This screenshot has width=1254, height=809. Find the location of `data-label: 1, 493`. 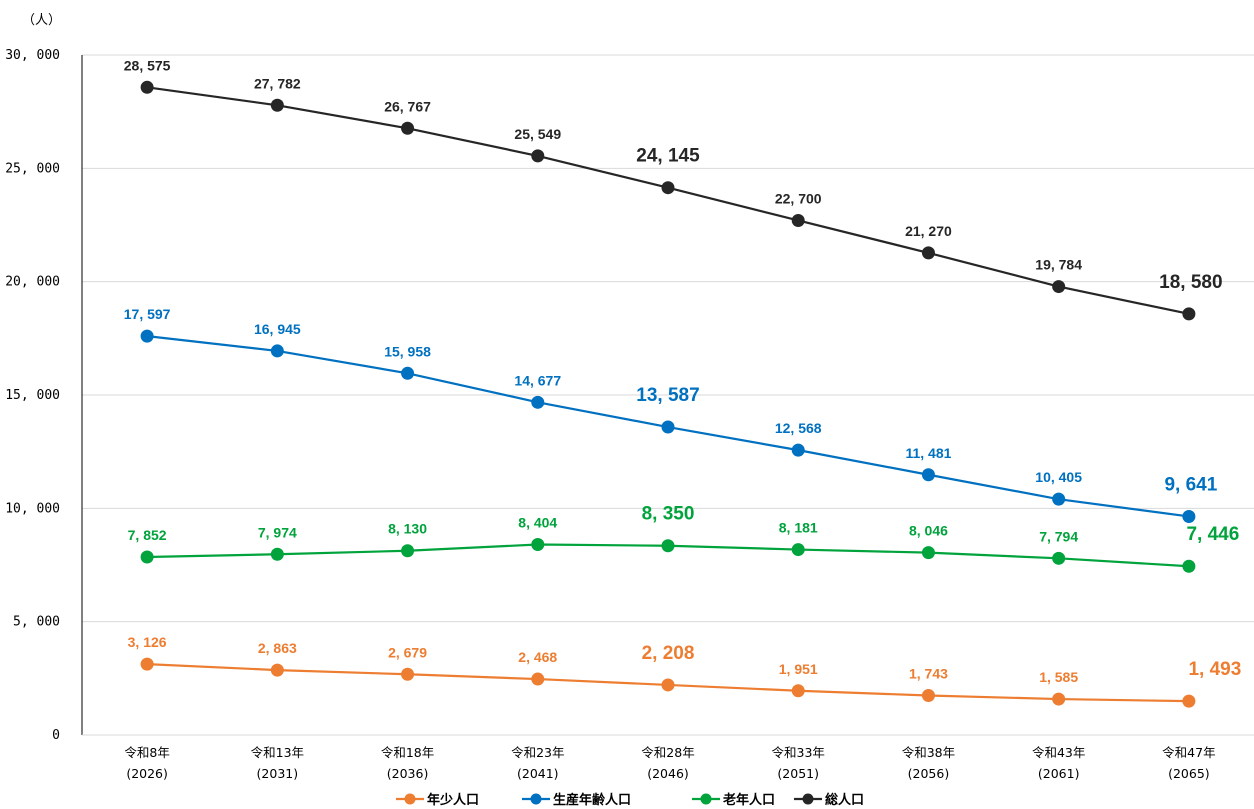

data-label: 1, 493 is located at coordinates (1214, 669).